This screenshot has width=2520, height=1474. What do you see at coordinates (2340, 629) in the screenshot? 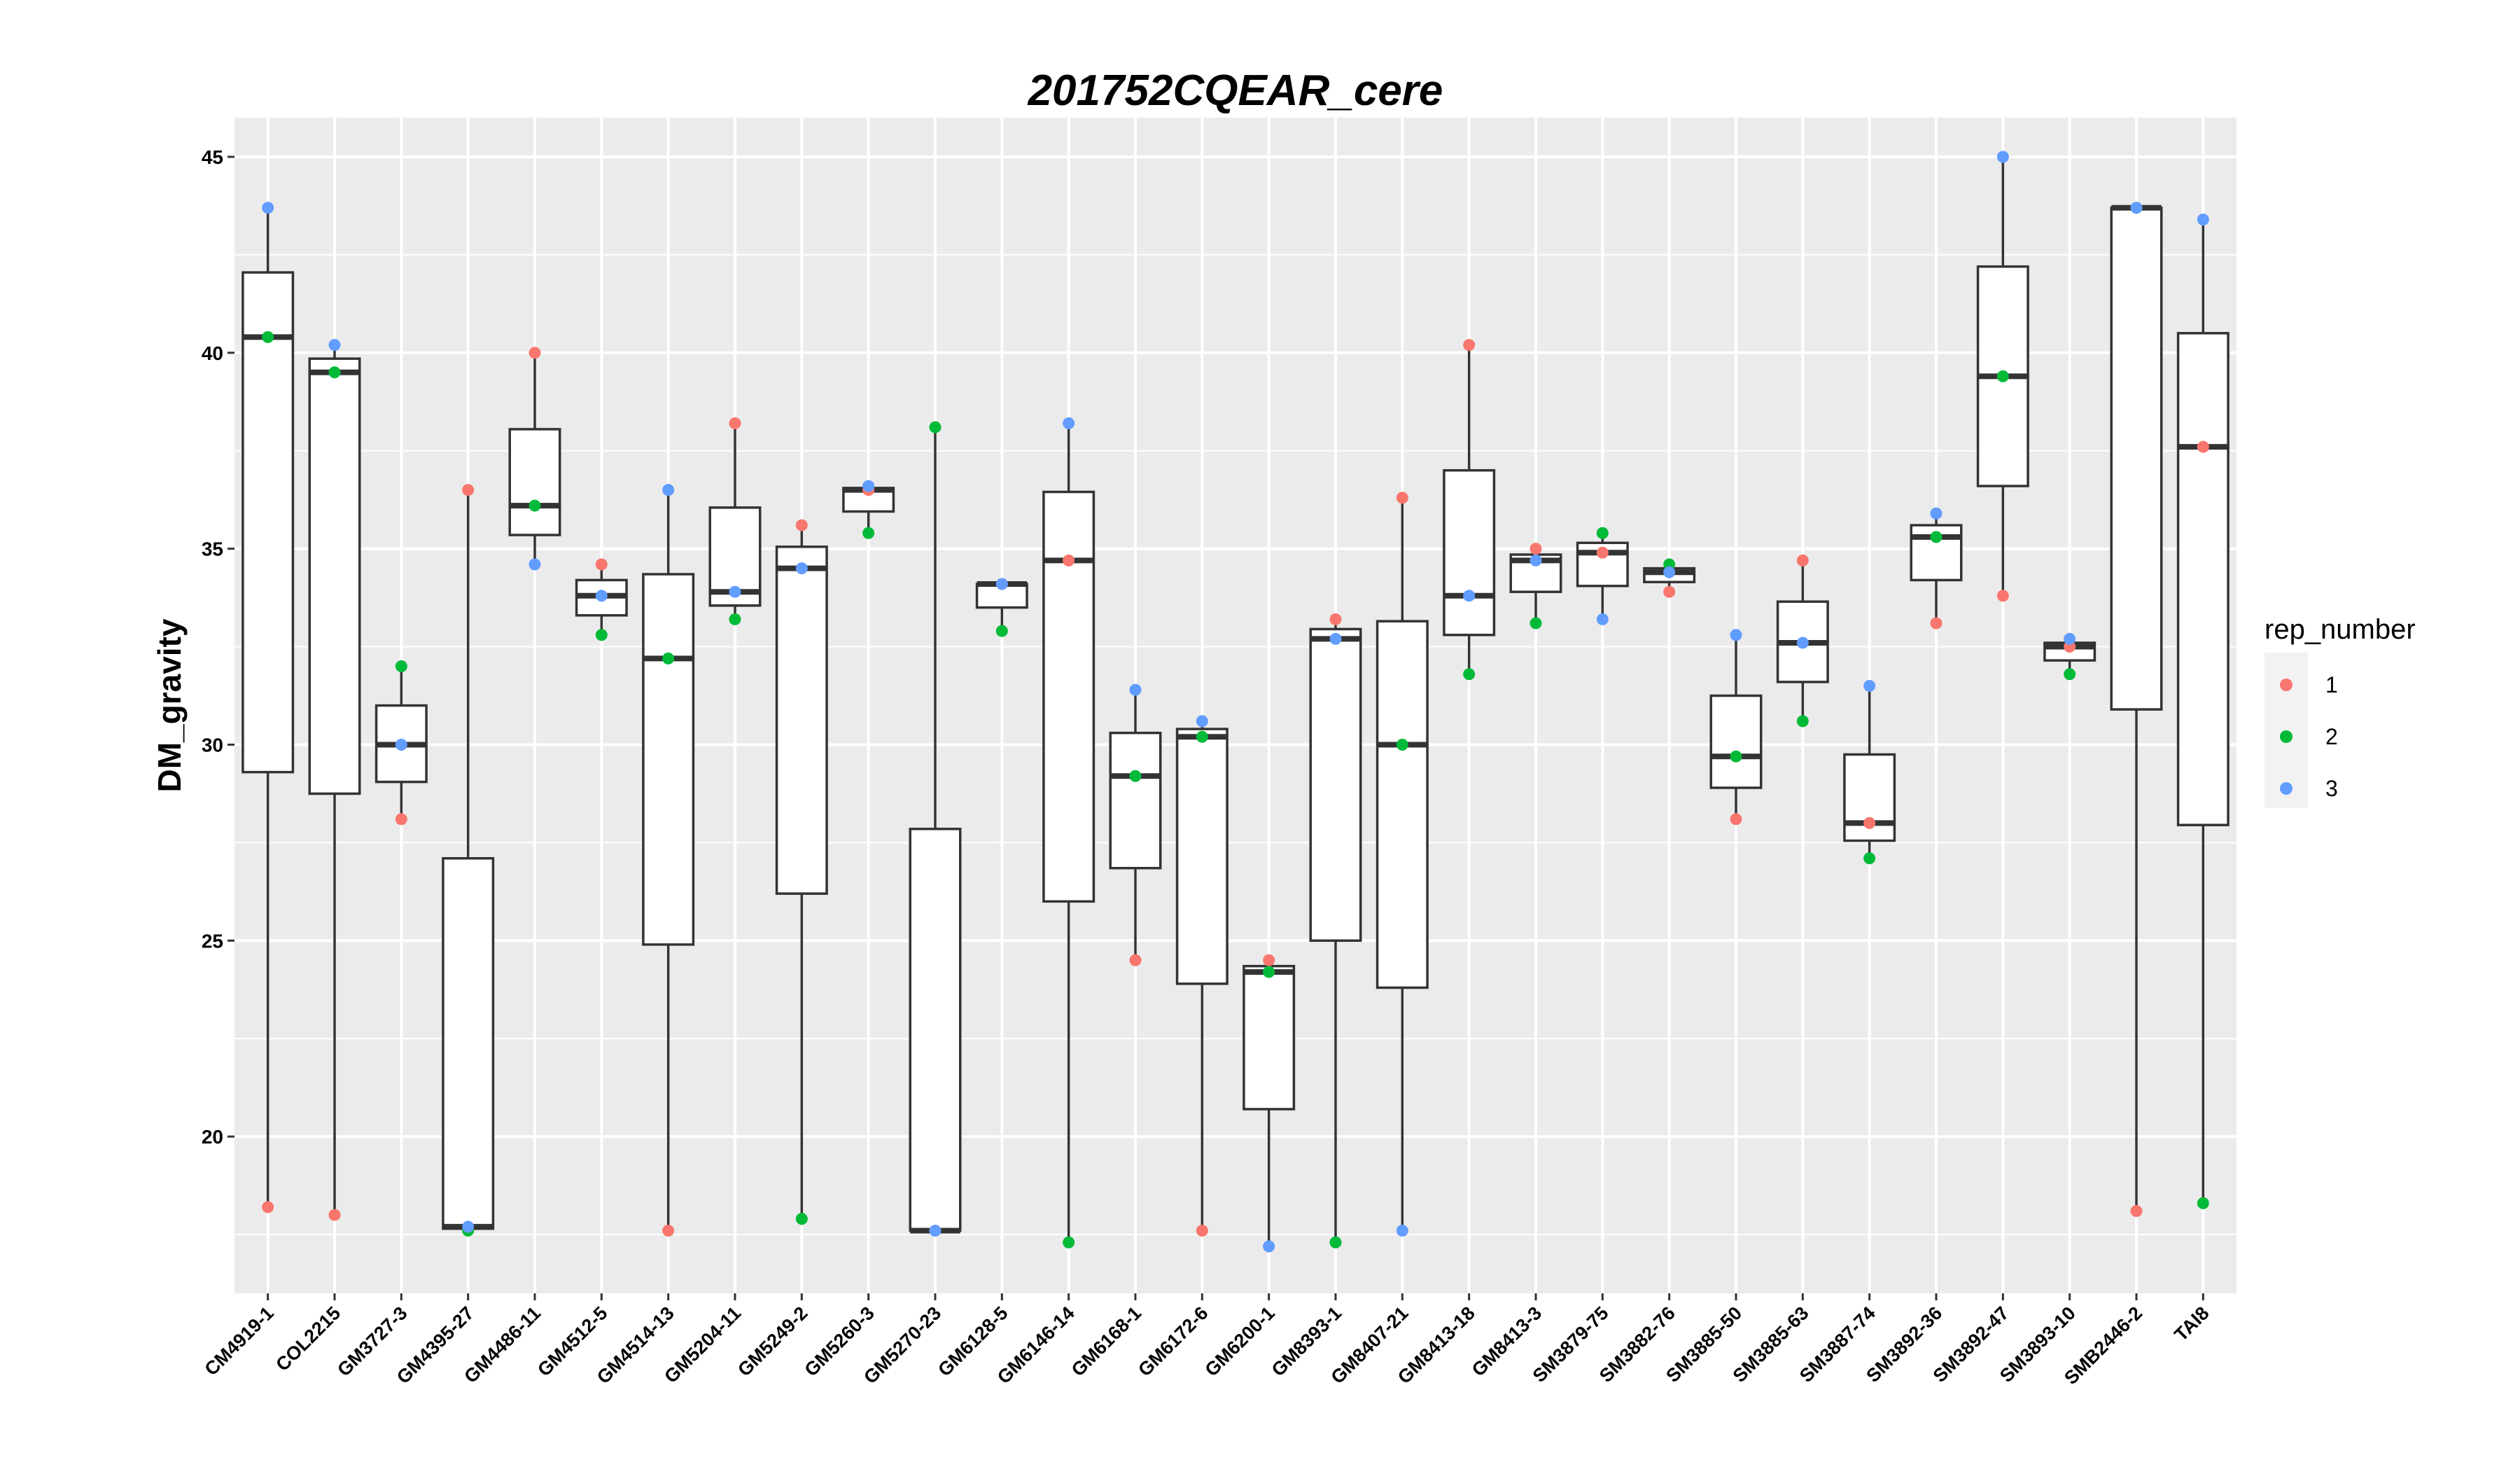
I see `legend-title: rep_number` at bounding box center [2340, 629].